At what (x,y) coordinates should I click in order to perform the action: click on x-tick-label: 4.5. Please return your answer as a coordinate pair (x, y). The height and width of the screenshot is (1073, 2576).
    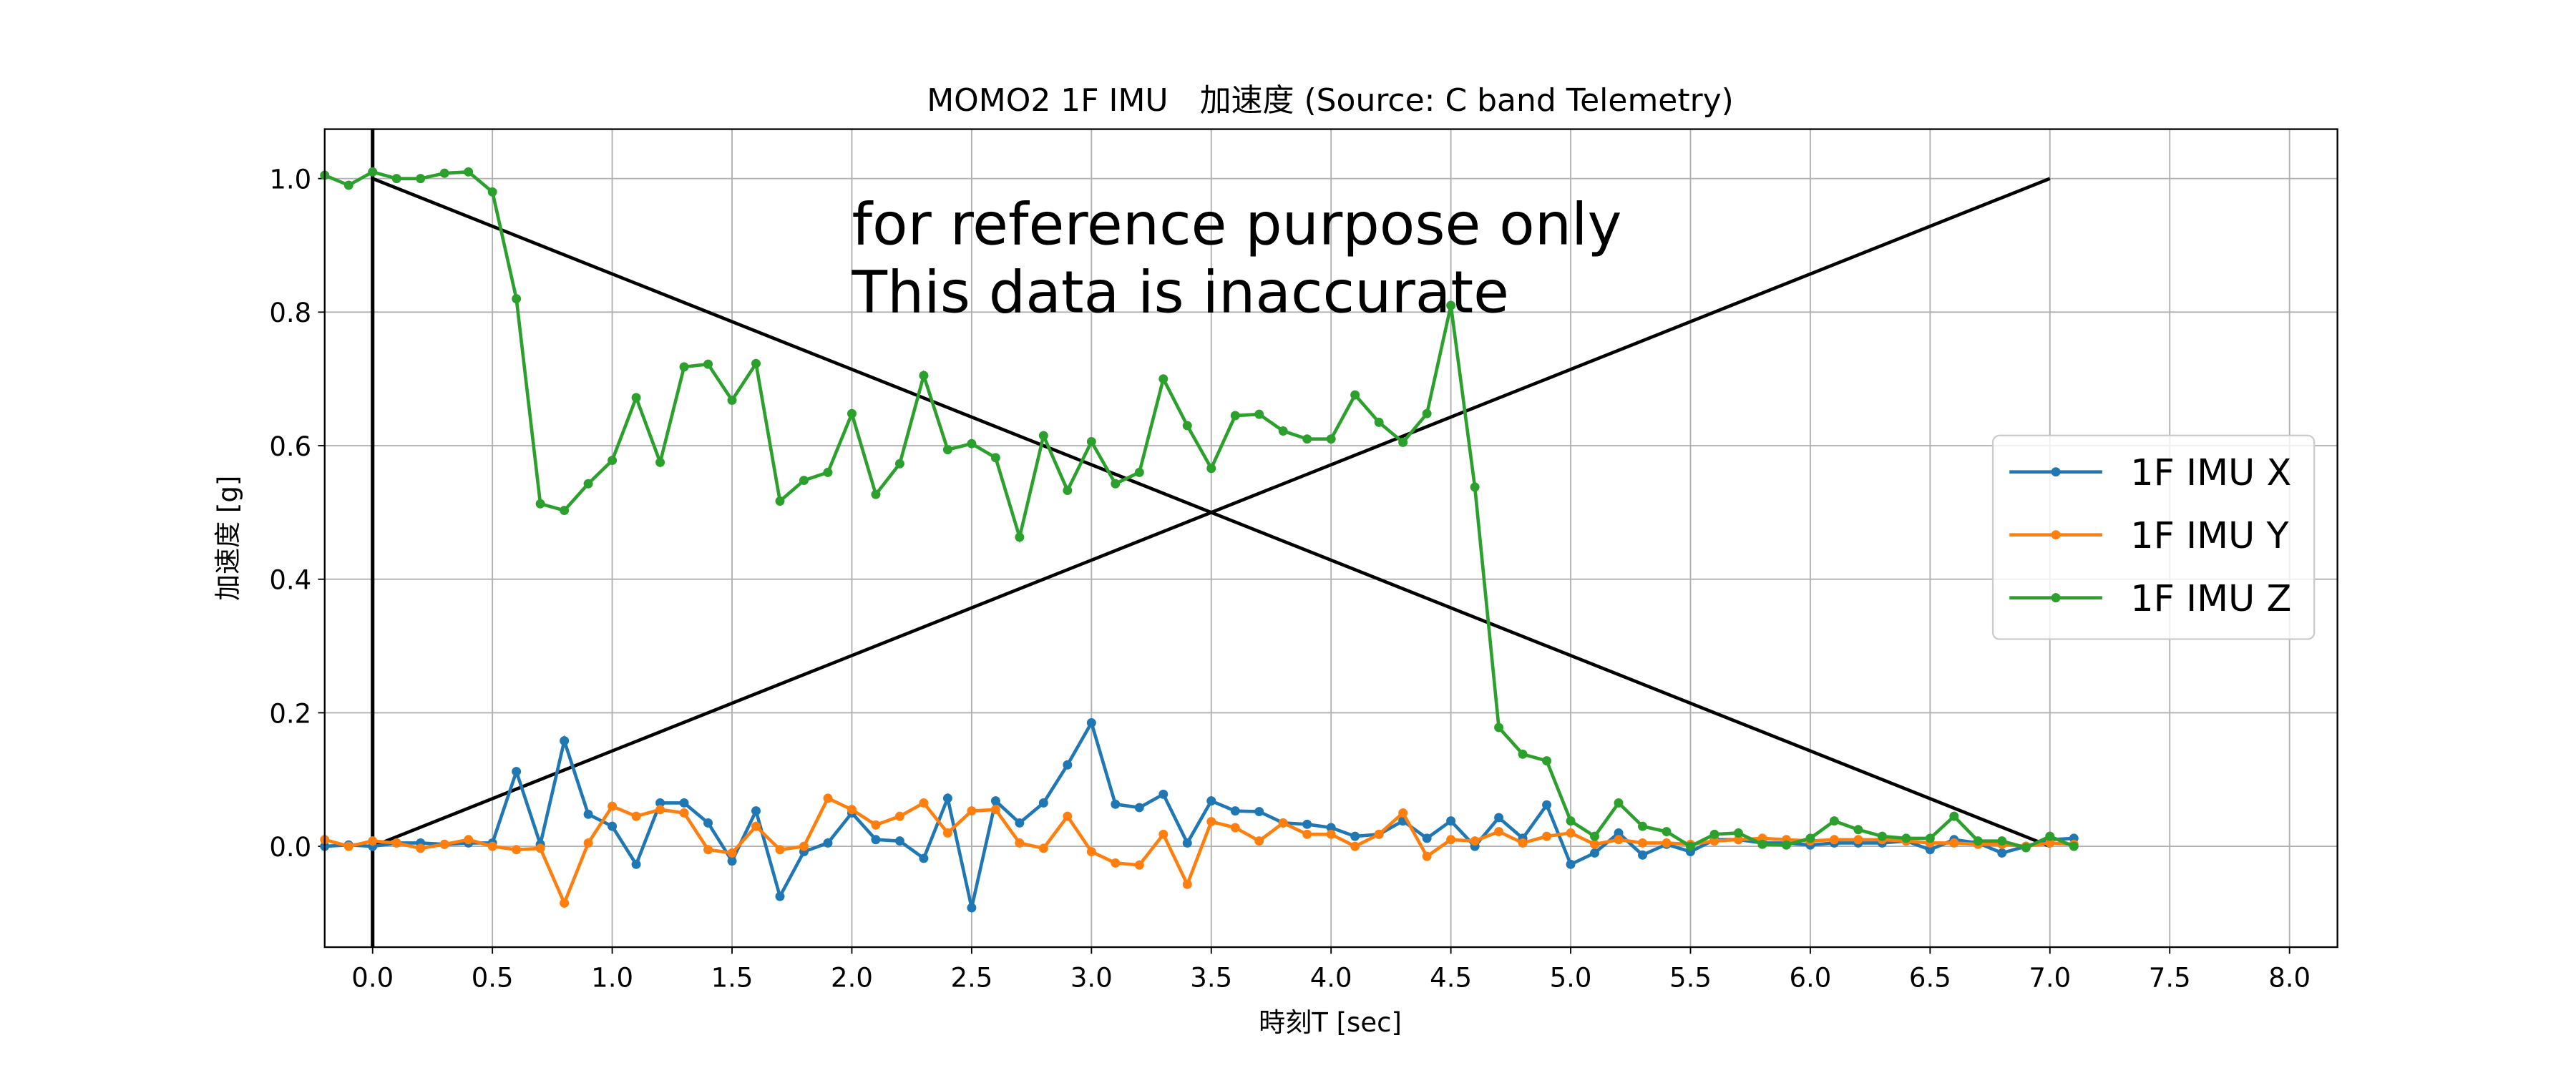
    Looking at the image, I should click on (1451, 979).